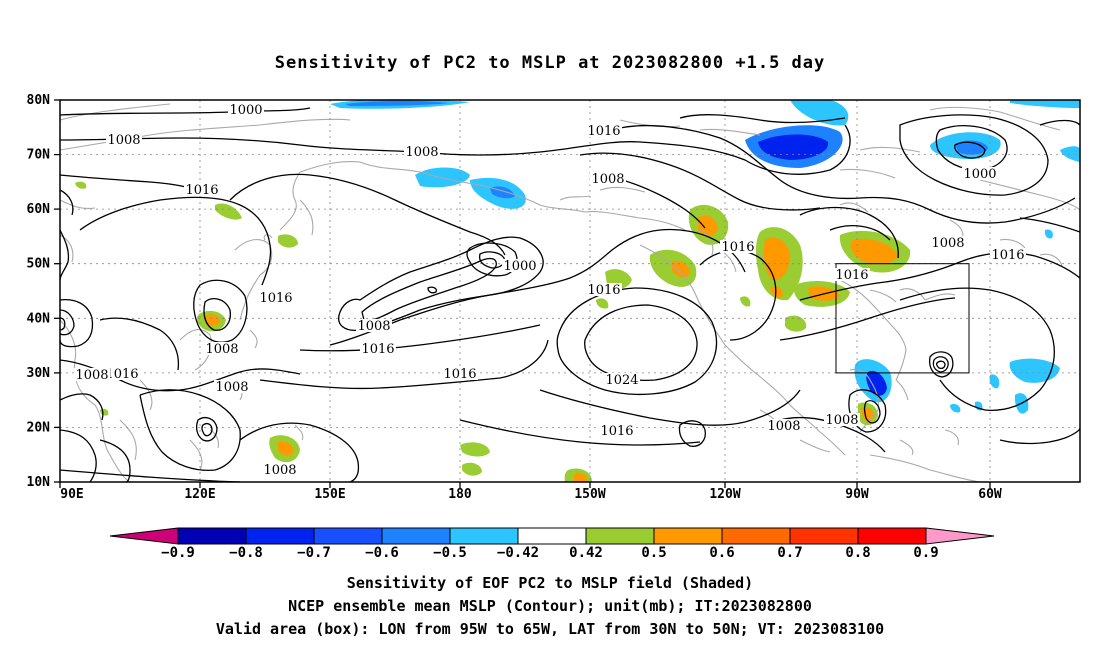 The height and width of the screenshot is (650, 1100). I want to click on colorbar, so click(552, 536).